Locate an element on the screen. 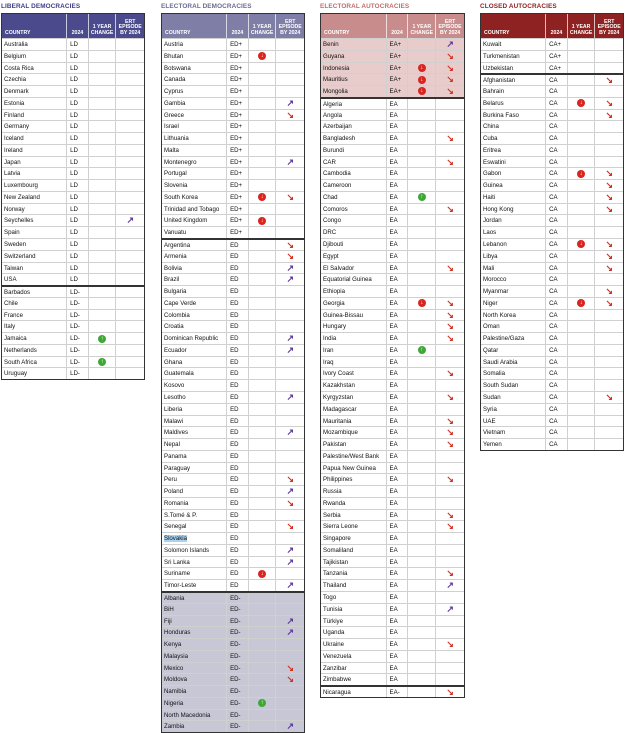 Image resolution: width=625 pixels, height=733 pixels. country-name: Singapore is located at coordinates (337, 539).